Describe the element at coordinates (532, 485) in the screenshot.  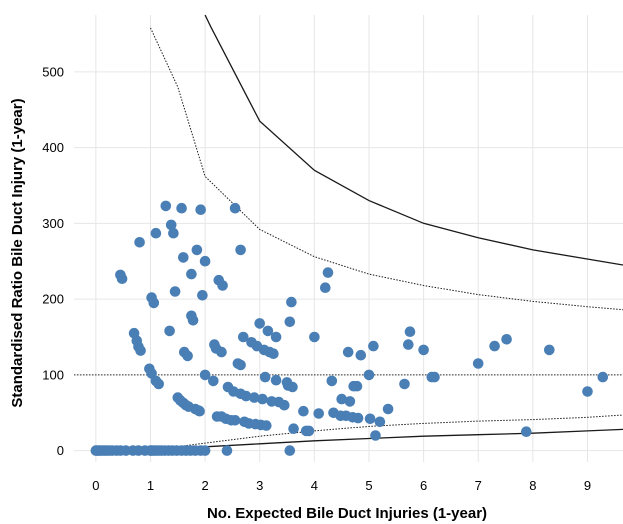
I see `x-tick-label: 8` at that location.